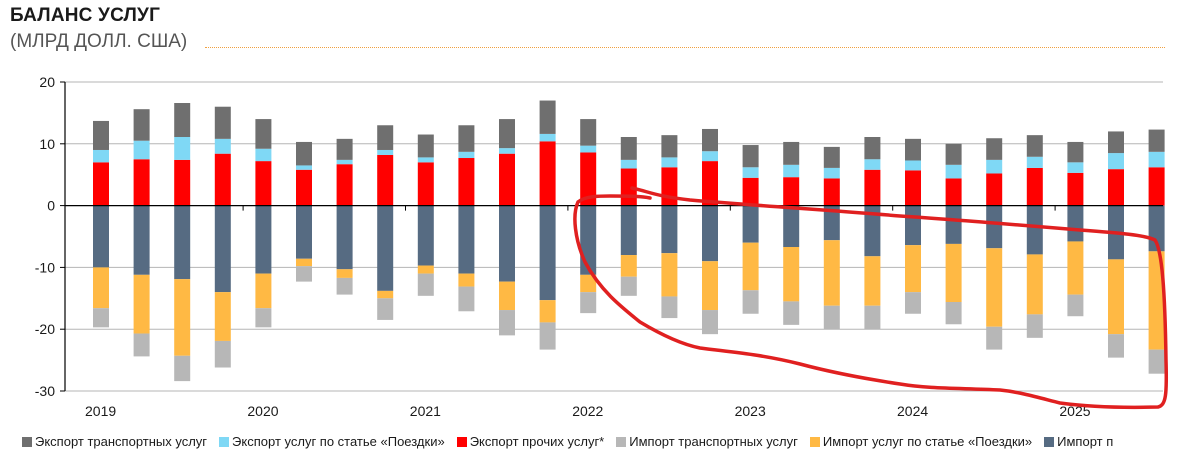 The width and height of the screenshot is (1178, 466). What do you see at coordinates (45, 267) in the screenshot?
I see `y-tick-label: -10` at bounding box center [45, 267].